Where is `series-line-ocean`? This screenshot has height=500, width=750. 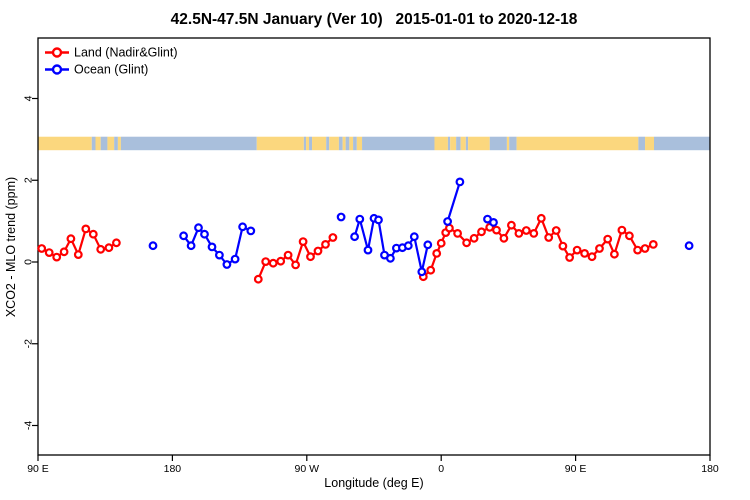 series-line-ocean is located at coordinates (453, 201).